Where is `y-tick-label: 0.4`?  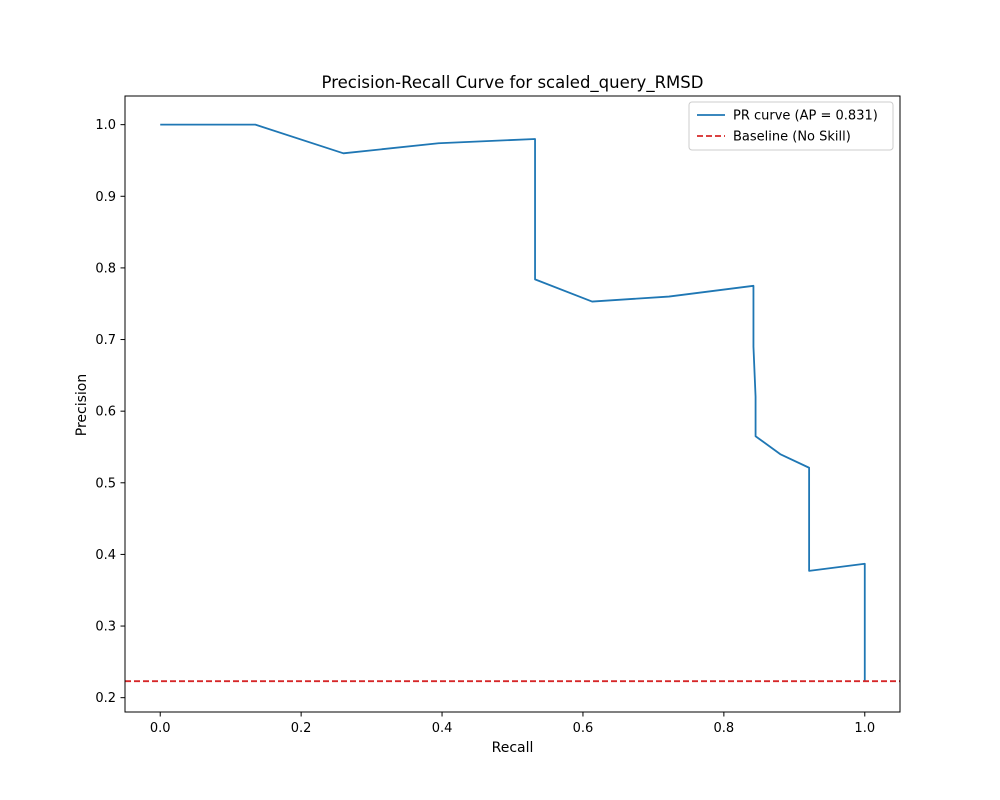
y-tick-label: 0.4 is located at coordinates (105, 555).